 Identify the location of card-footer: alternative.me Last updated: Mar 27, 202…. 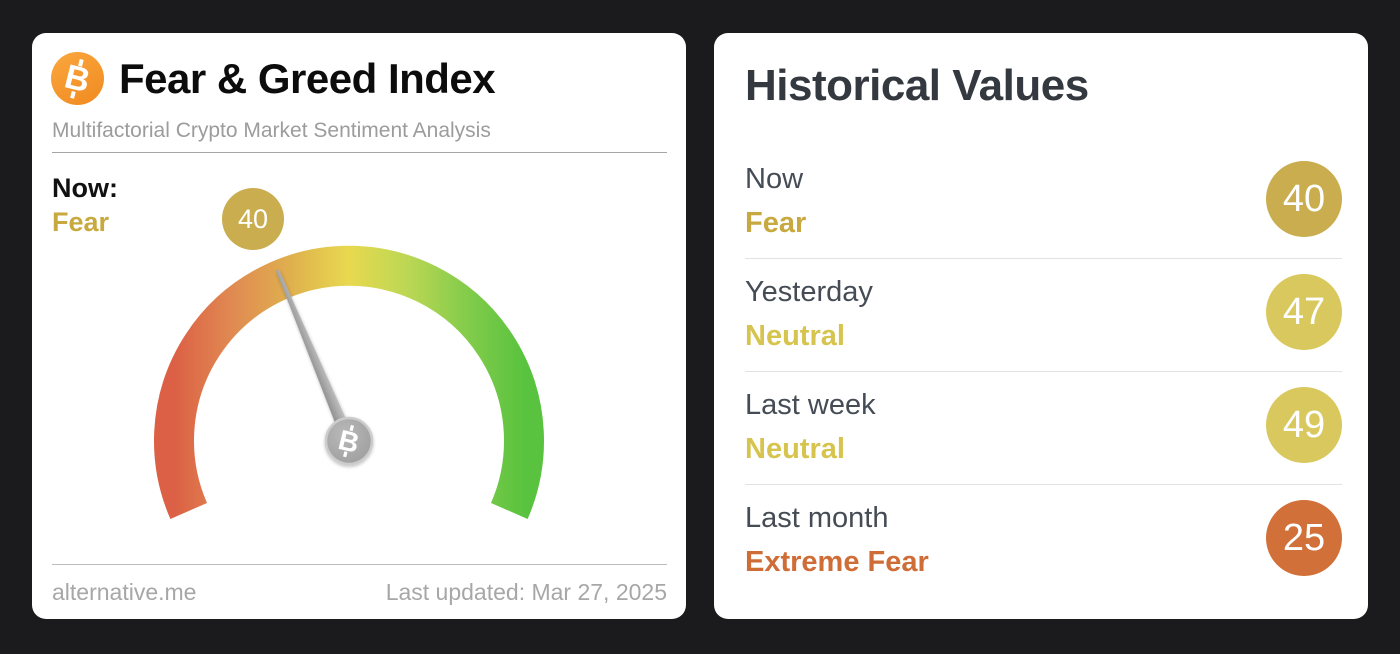
(359, 592).